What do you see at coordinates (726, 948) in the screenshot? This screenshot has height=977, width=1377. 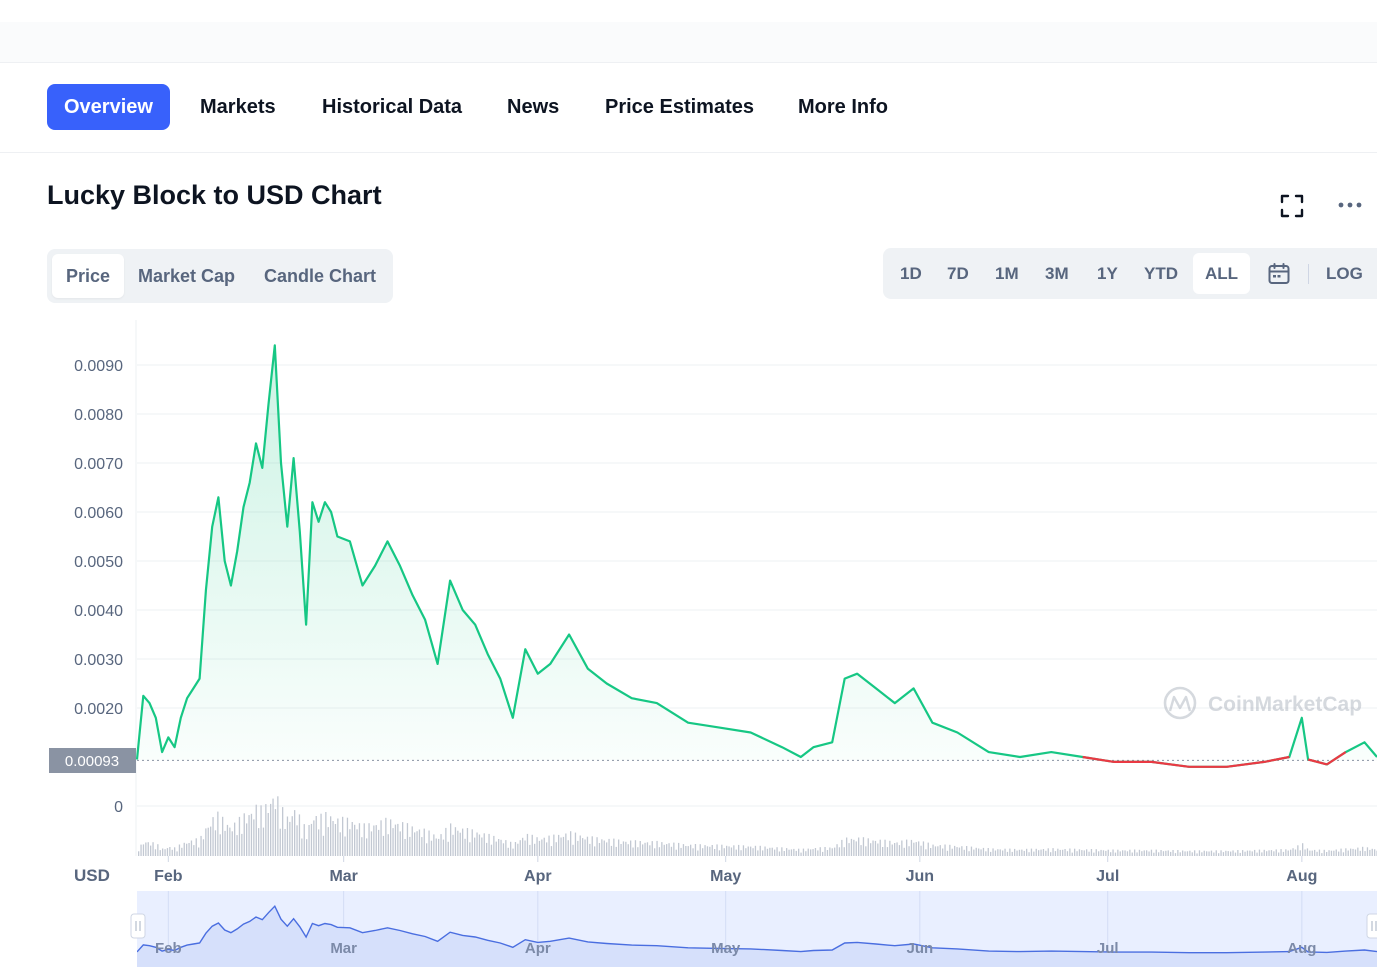 I see `navigator-x-label: May` at bounding box center [726, 948].